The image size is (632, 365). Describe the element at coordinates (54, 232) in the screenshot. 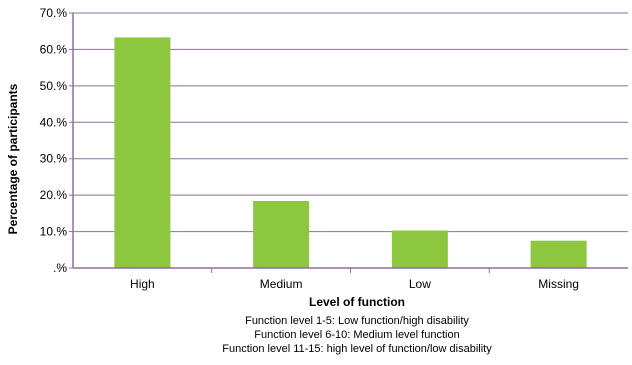

I see `y-tick-label: 10.%` at that location.